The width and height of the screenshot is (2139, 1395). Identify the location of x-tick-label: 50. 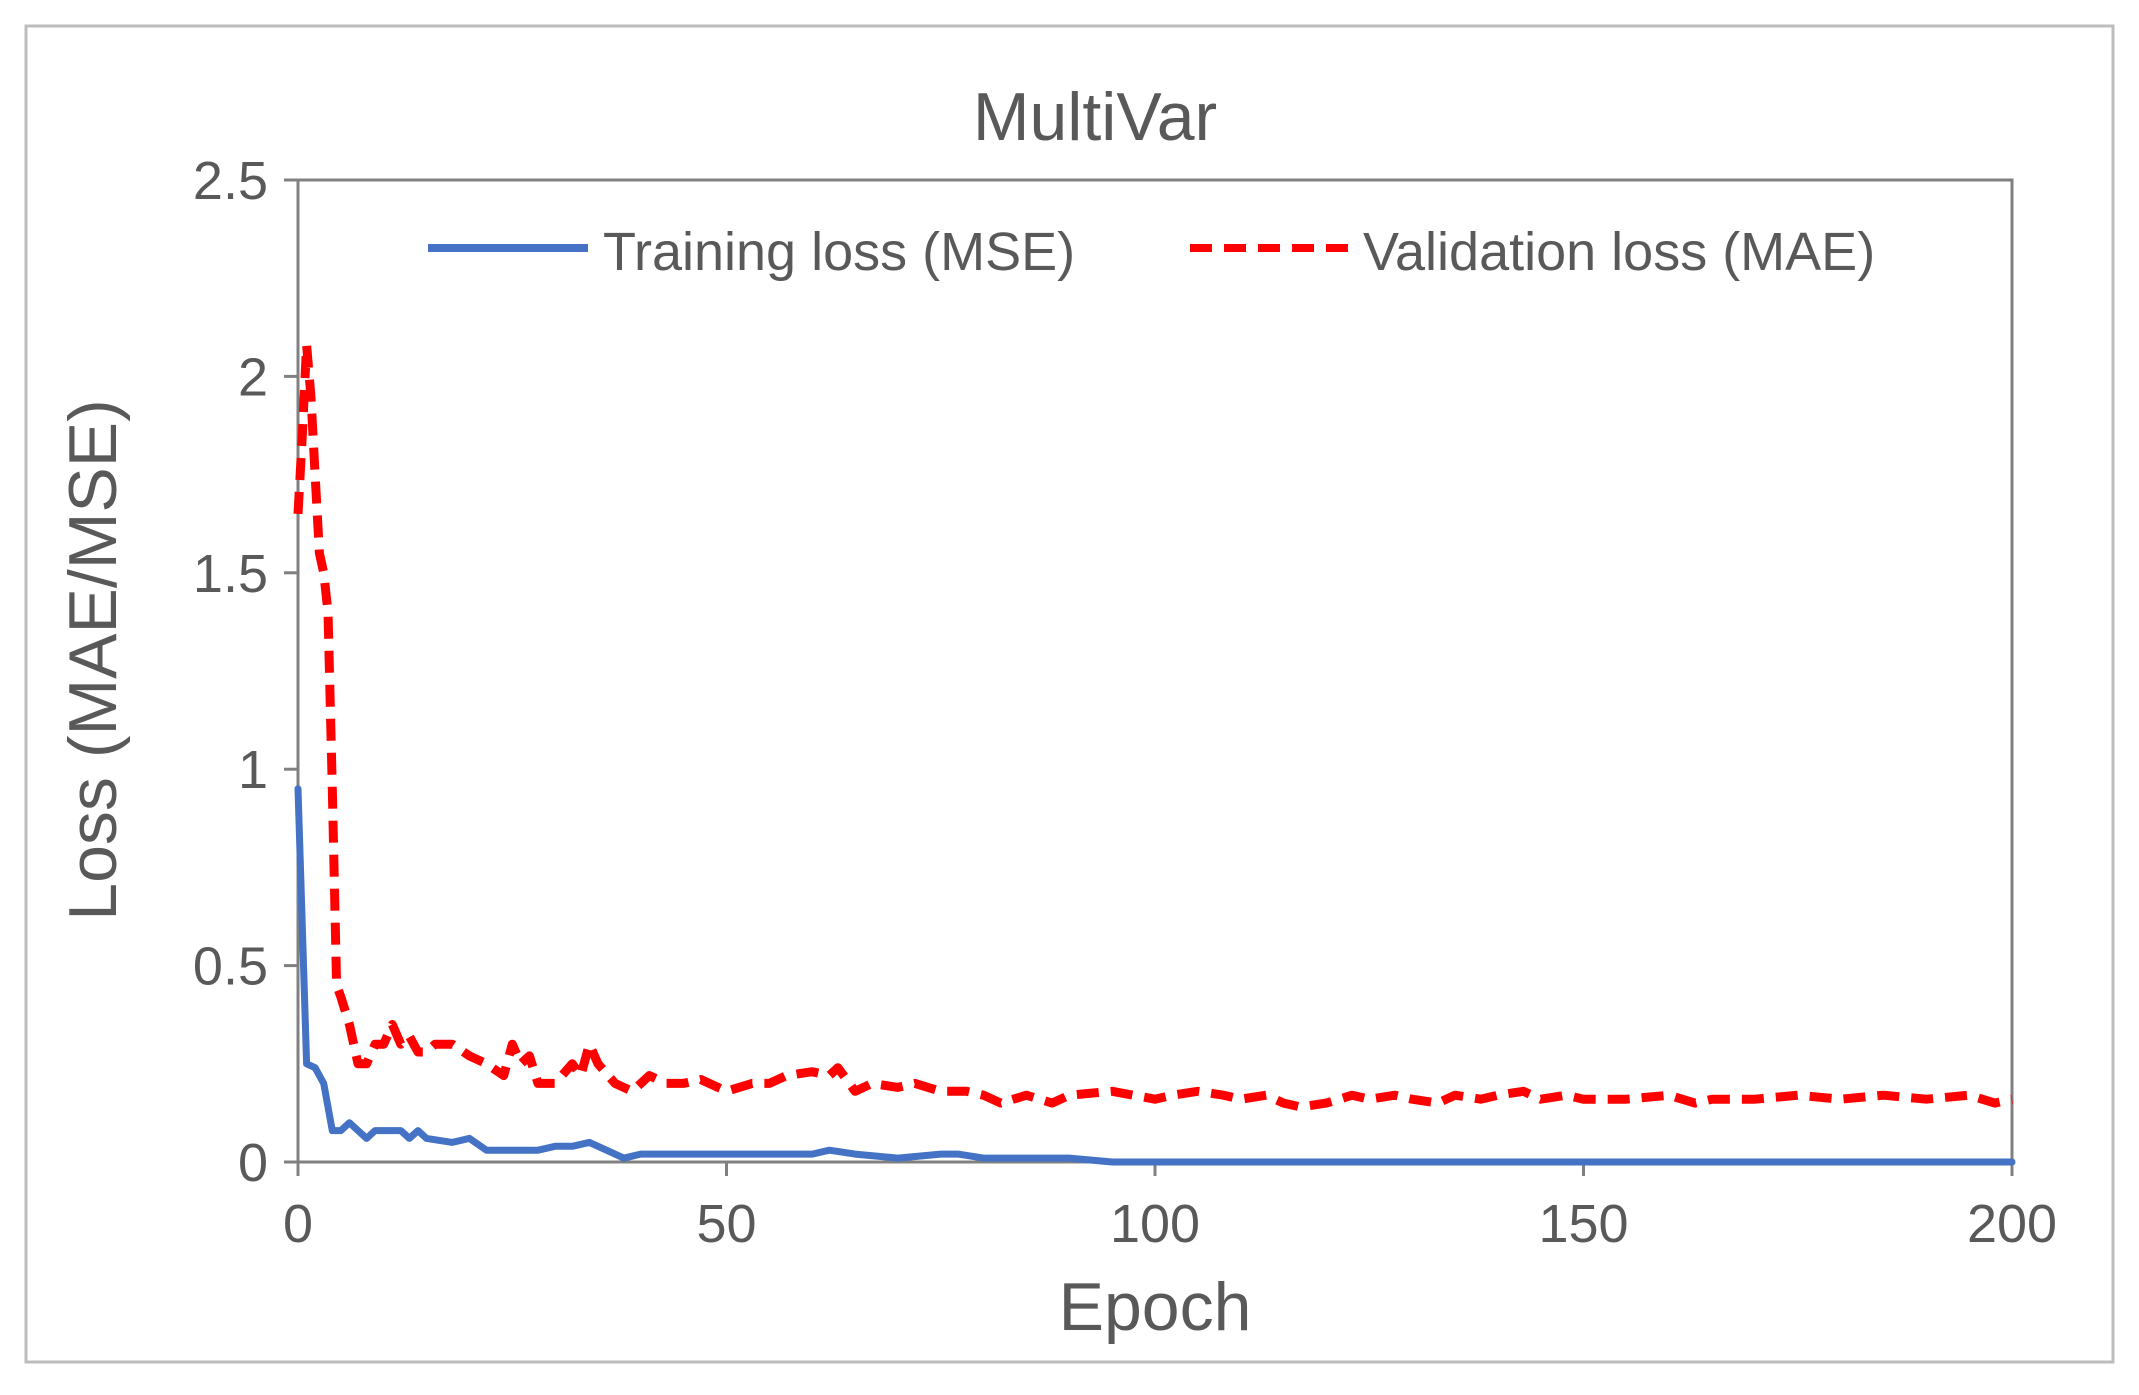
(726, 1224).